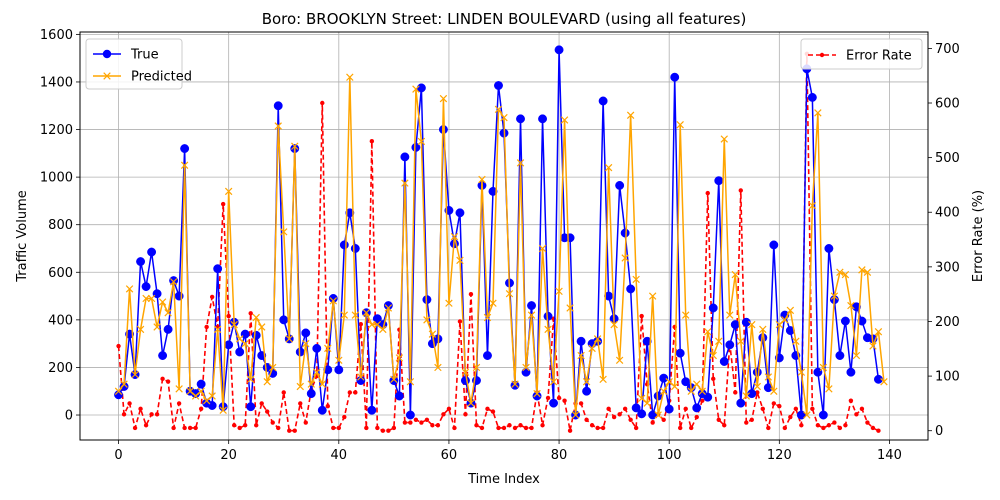 The width and height of the screenshot is (1000, 500). I want to click on legend-marker, so click(107, 76).